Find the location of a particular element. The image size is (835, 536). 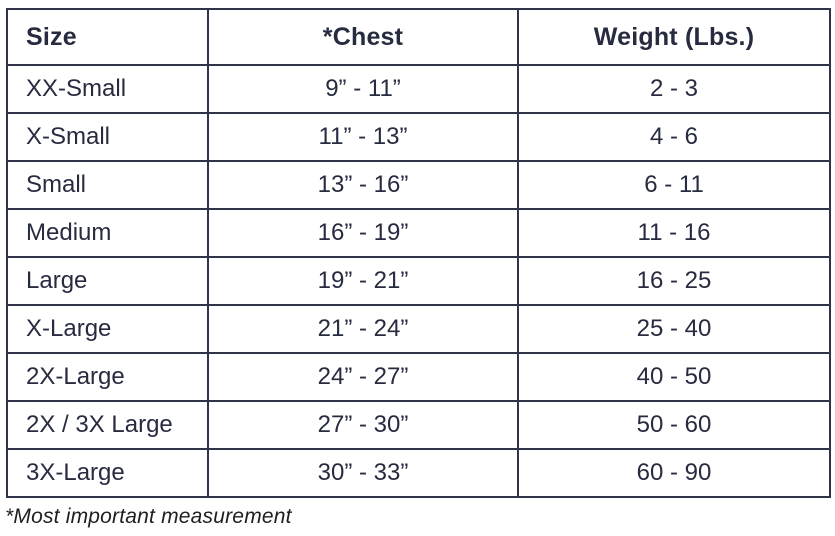

weight-cell: 11 - 16 is located at coordinates (674, 233).